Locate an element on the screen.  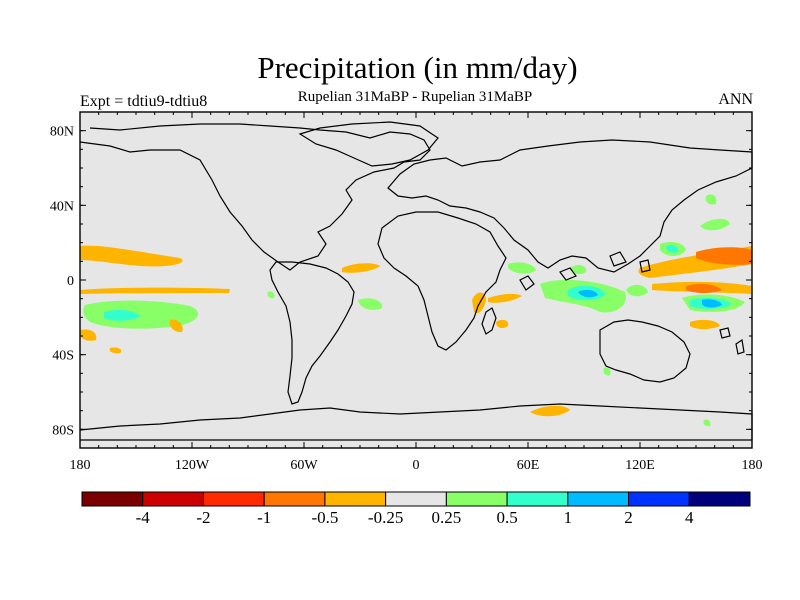
colorbar-label: -4 is located at coordinates (143, 517).